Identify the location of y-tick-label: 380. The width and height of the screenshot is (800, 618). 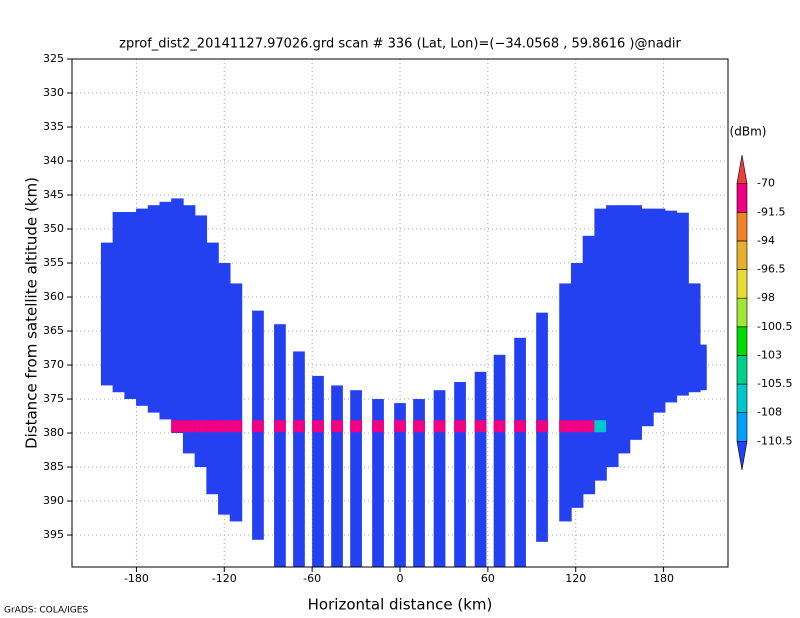
(53, 432).